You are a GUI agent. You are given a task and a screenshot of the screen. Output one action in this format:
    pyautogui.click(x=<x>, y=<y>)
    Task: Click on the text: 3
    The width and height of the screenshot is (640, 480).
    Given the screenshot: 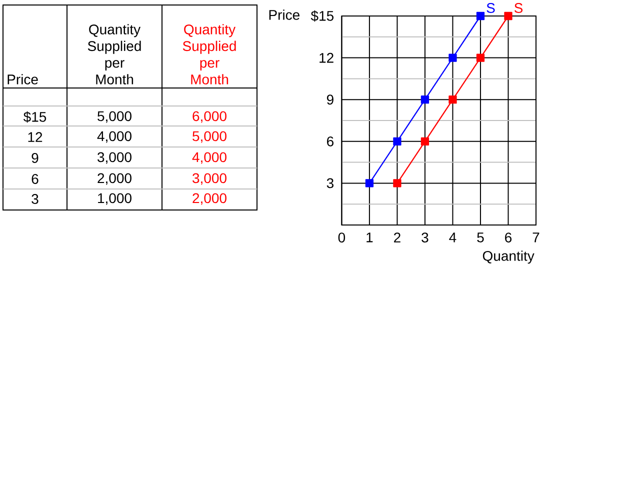 What is the action you would take?
    pyautogui.click(x=35, y=199)
    